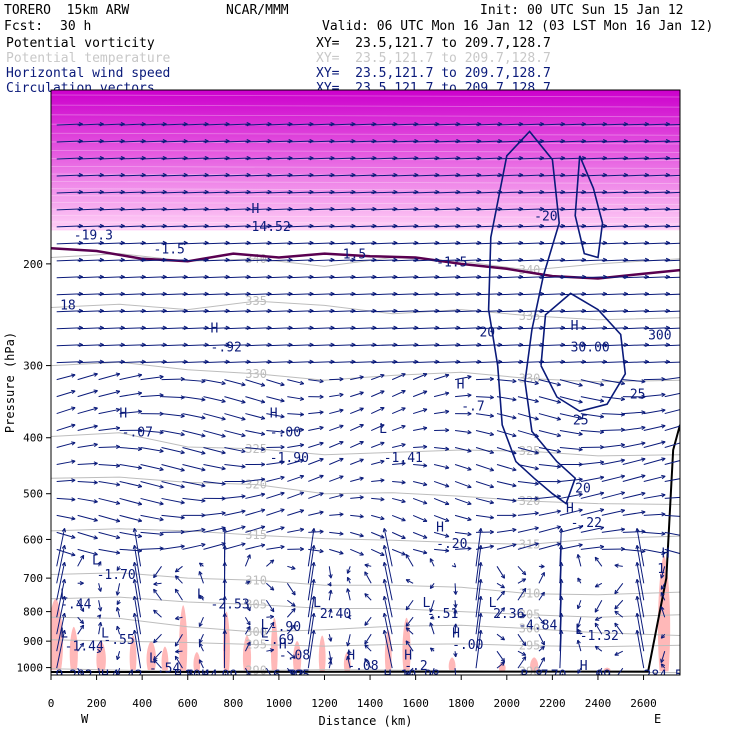 This screenshot has width=740, height=740. Describe the element at coordinates (433, 58) in the screenshot. I see `legend-theta-xy: XY= 23.5,121.7 to 209.7,128.7` at that location.